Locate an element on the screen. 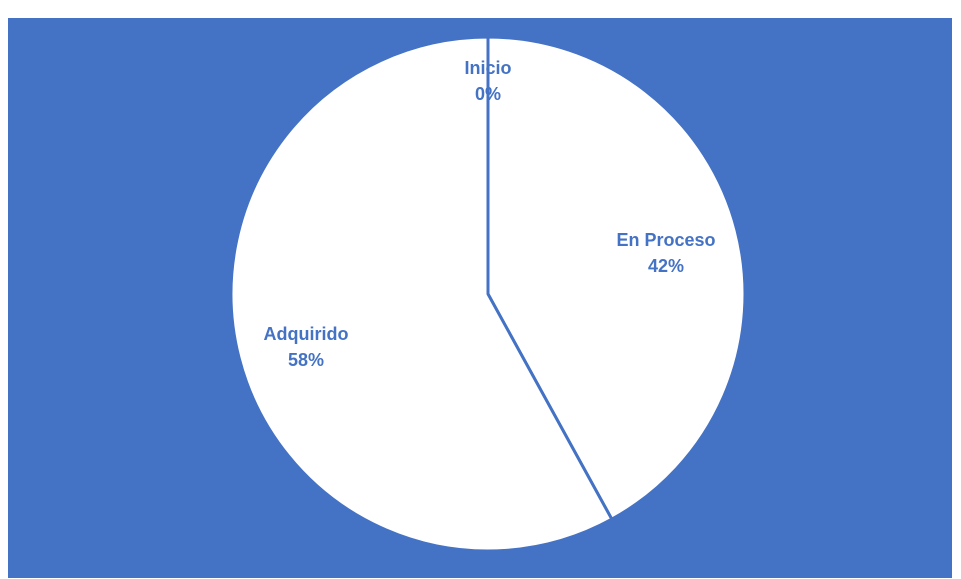 This screenshot has height=579, width=961. slice-percent-adquirido: 58% is located at coordinates (306, 360).